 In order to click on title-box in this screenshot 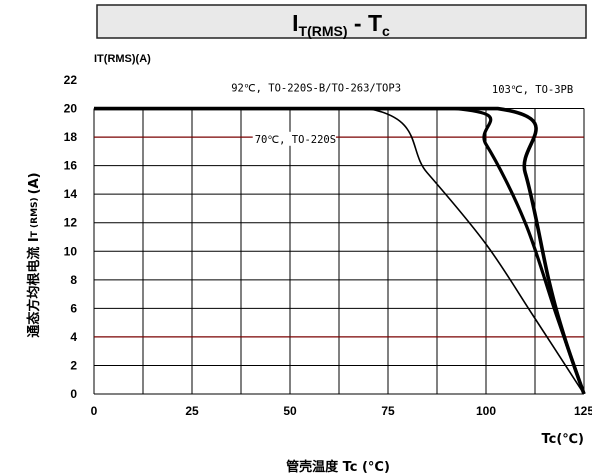, I will do `click(341, 21)`.